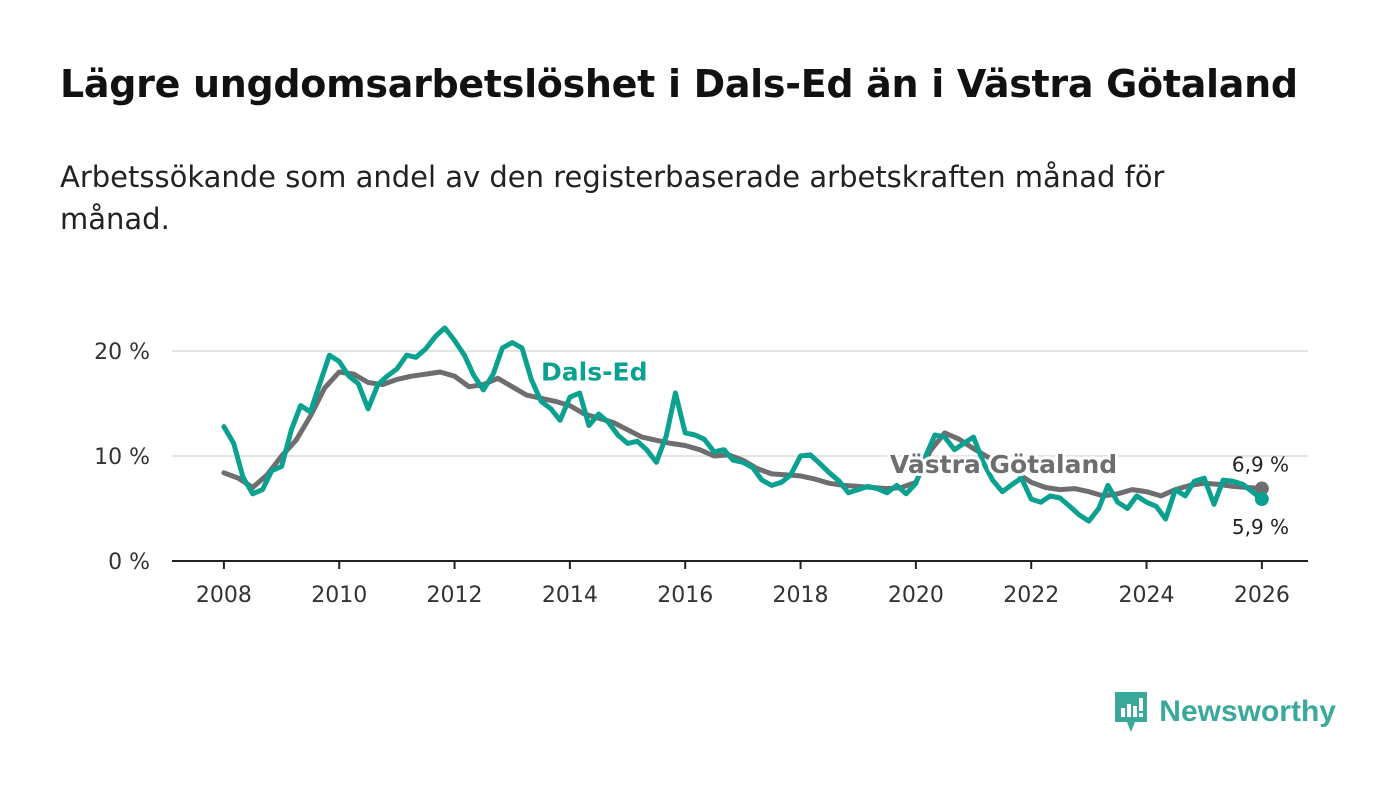  Describe the element at coordinates (224, 595) in the screenshot. I see `x-tick-label: 2008` at that location.